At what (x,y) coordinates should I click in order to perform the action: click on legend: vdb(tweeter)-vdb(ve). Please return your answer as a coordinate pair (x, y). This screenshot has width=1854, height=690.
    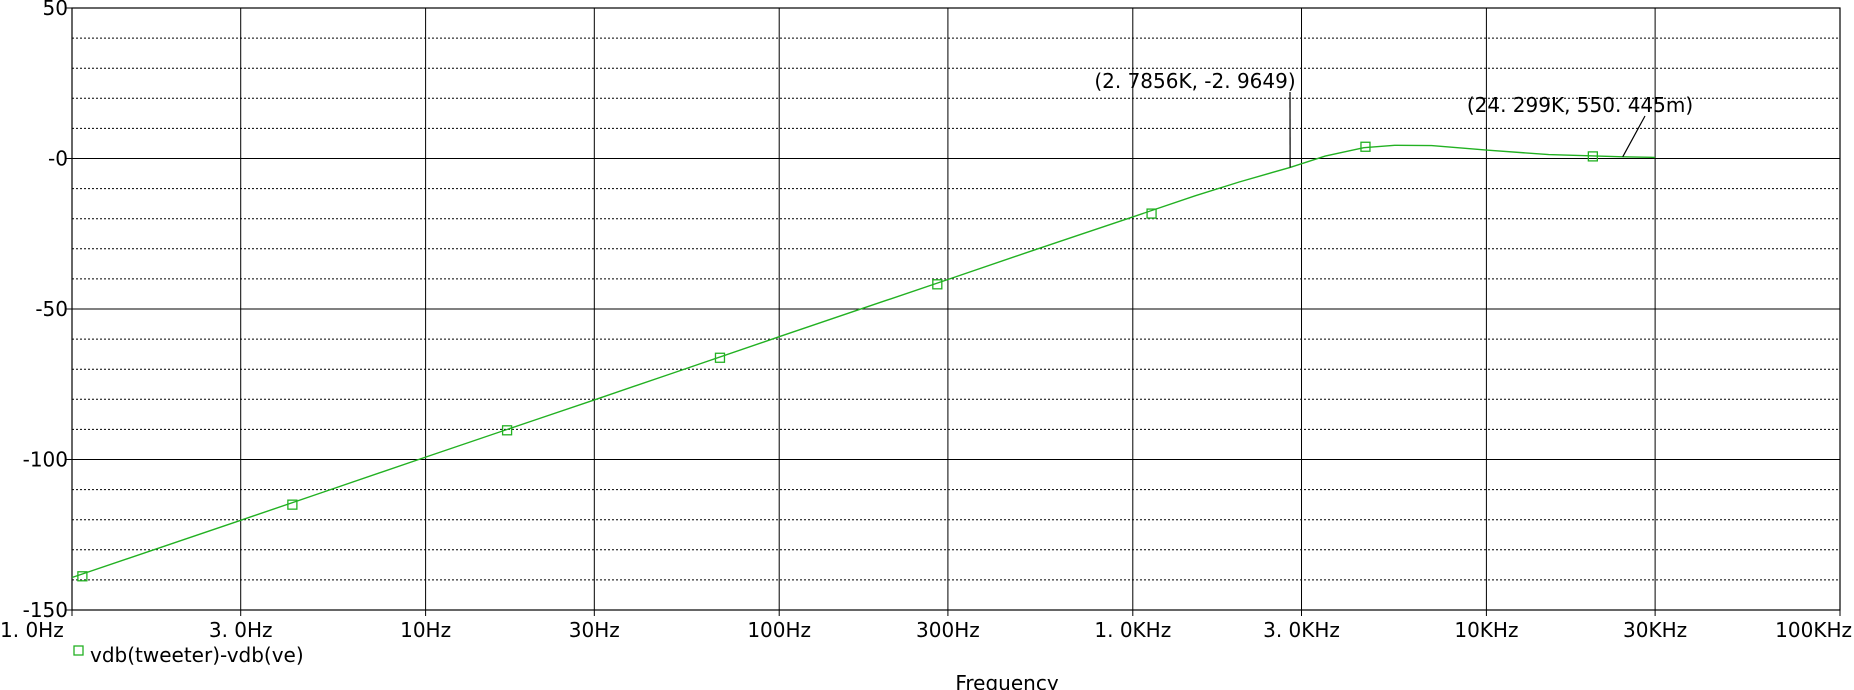
    Looking at the image, I should click on (188, 655).